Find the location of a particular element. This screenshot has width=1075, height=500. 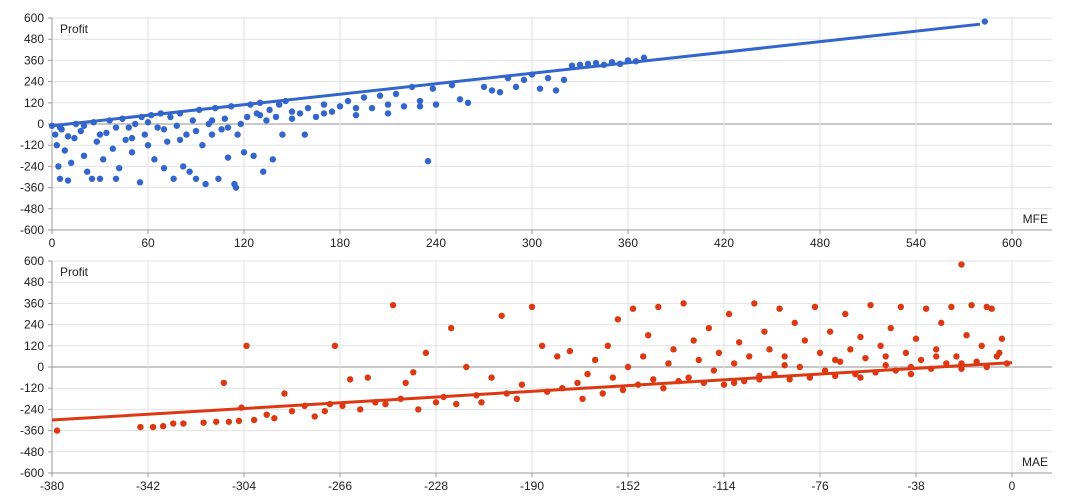

x-tick-label: 60 is located at coordinates (148, 243).